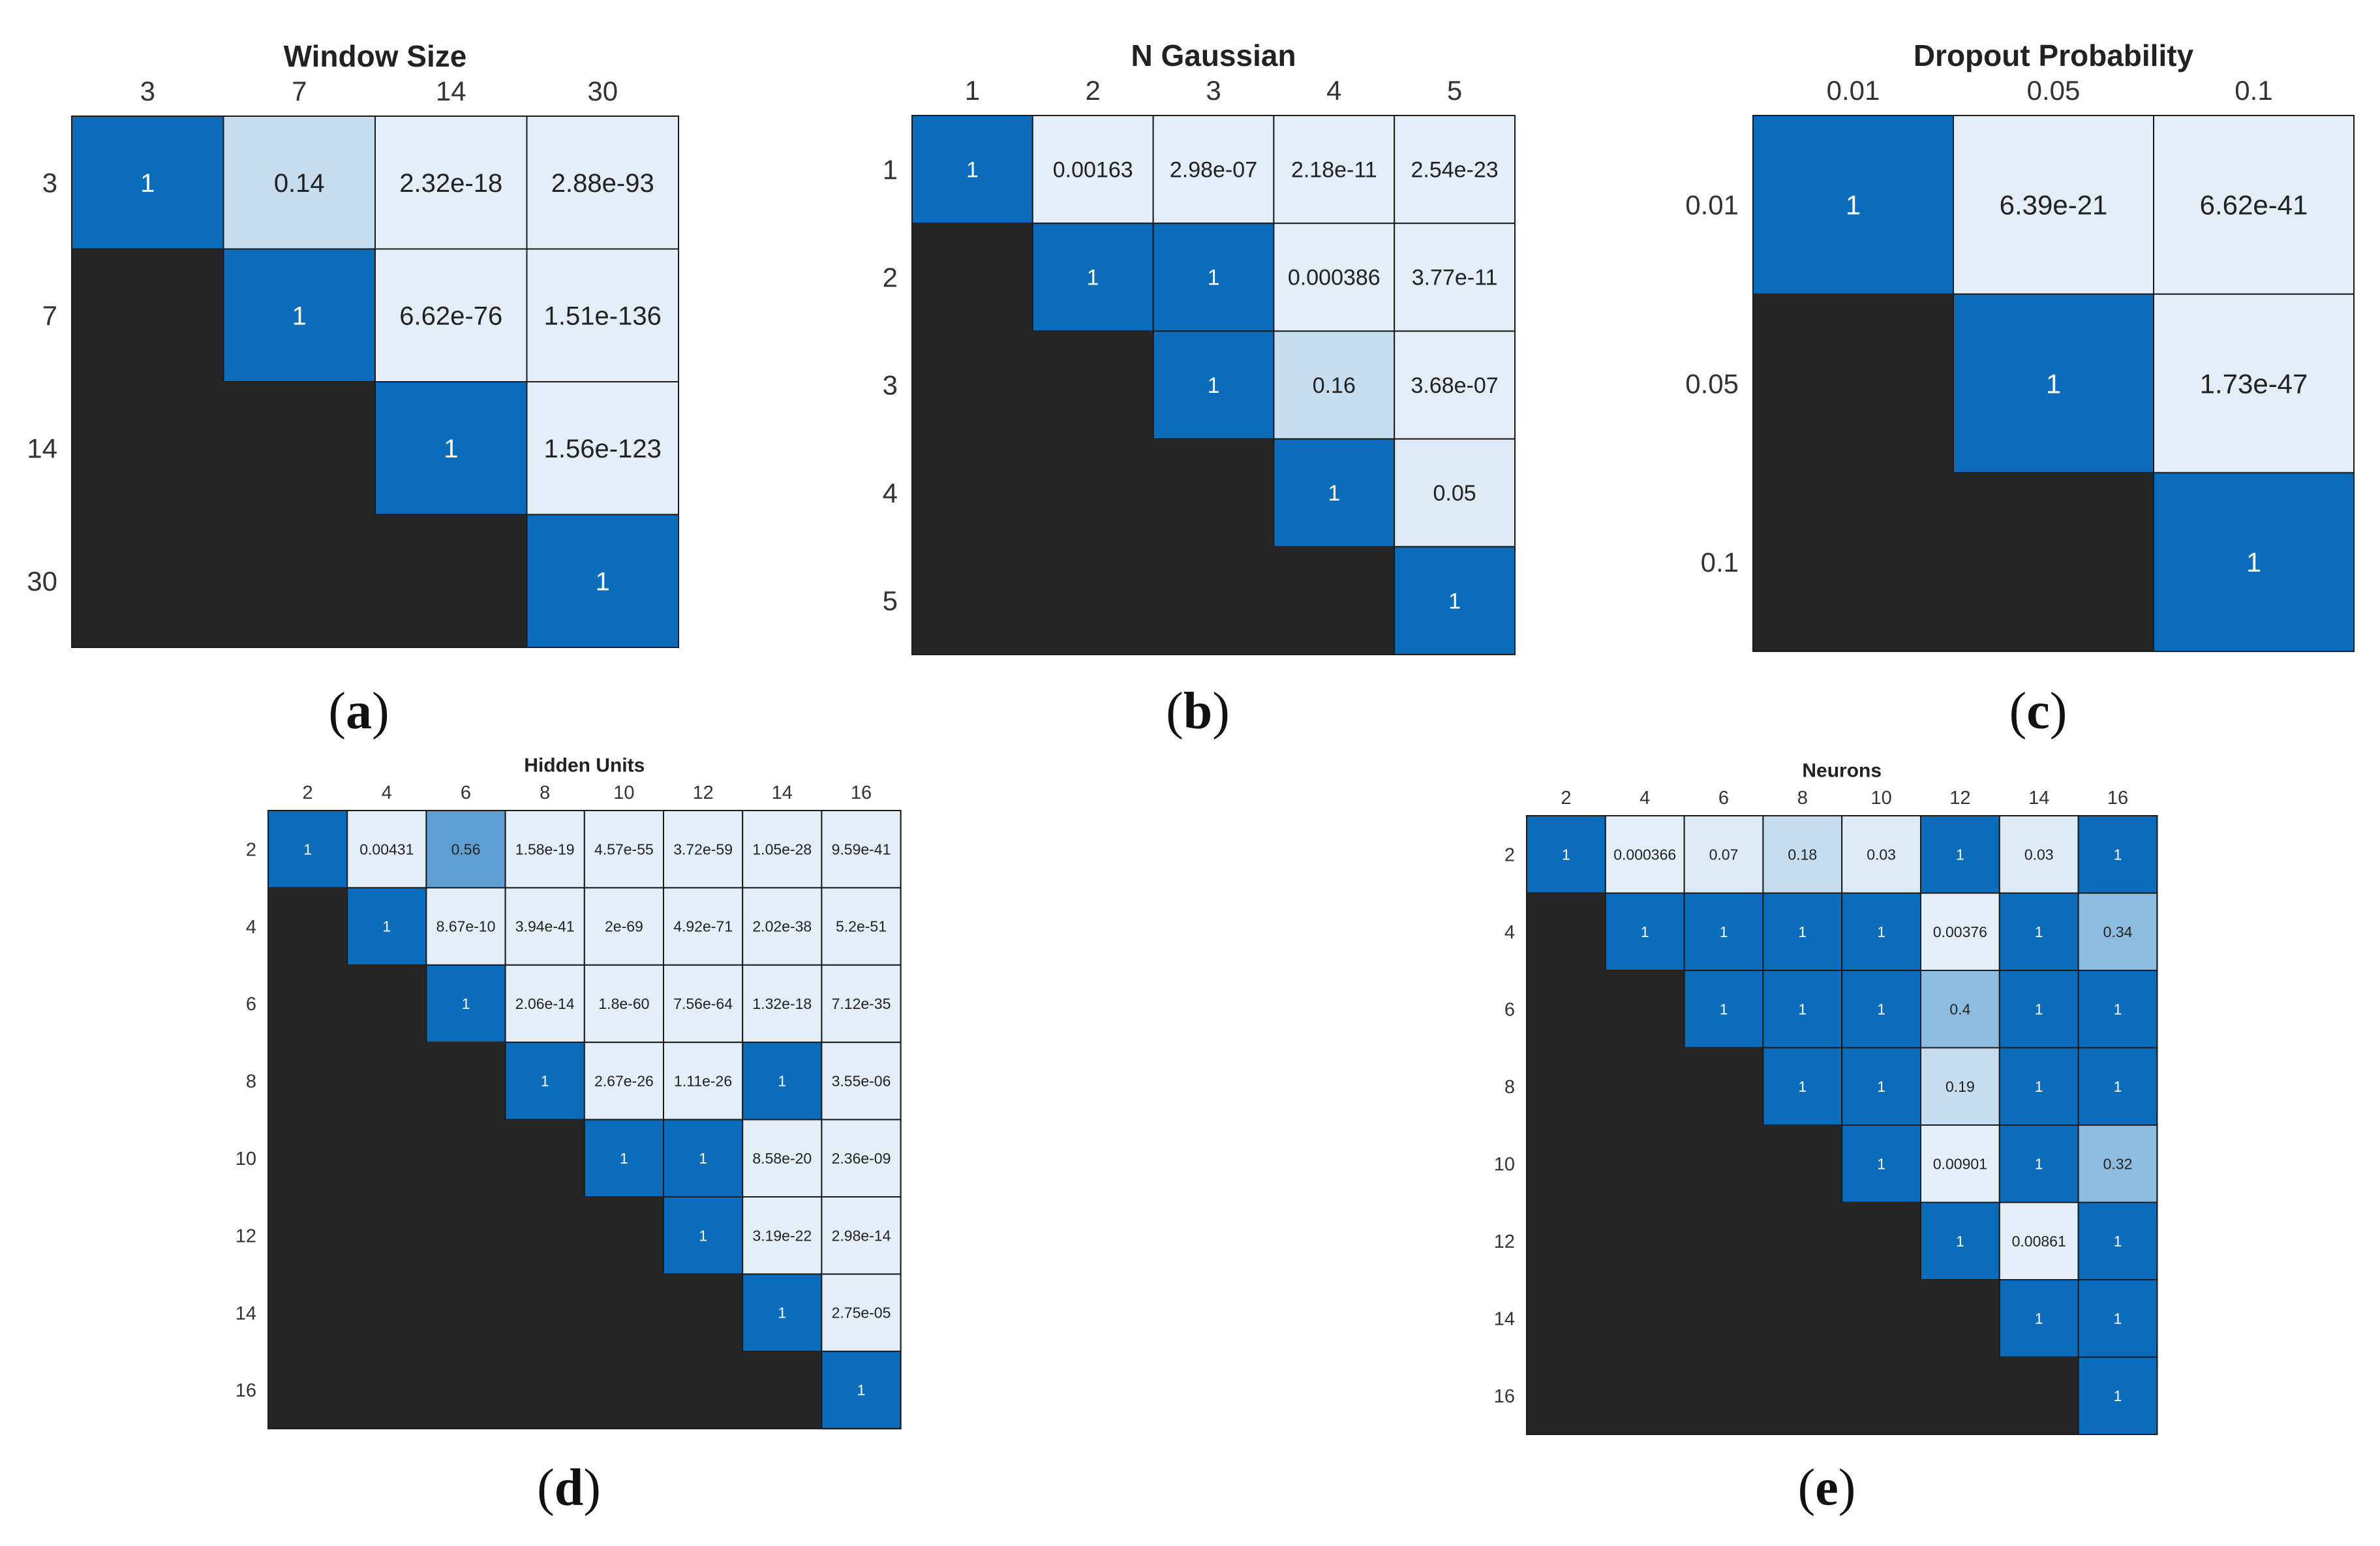 The image size is (2380, 1546). I want to click on cell-value-label: 2.98e-07, so click(1214, 170).